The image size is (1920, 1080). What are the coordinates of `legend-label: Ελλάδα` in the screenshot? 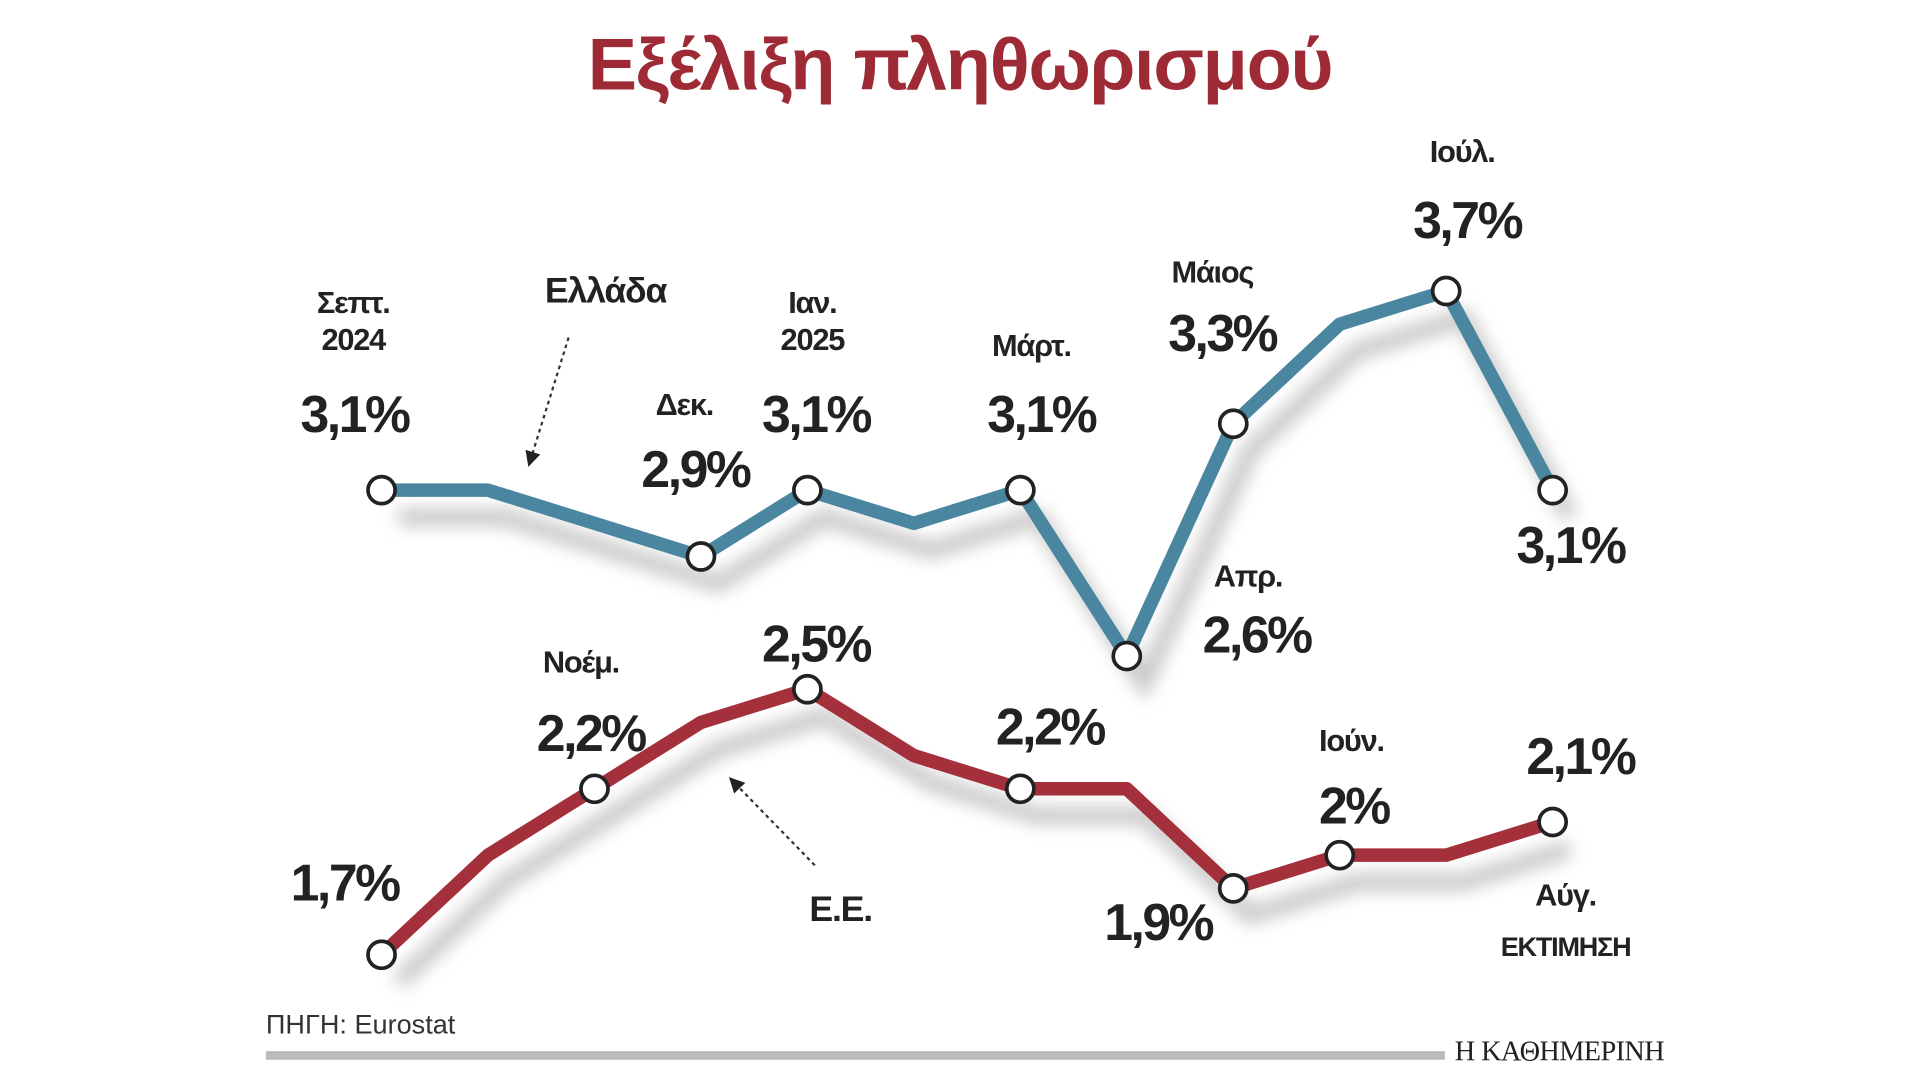 It's located at (605, 291).